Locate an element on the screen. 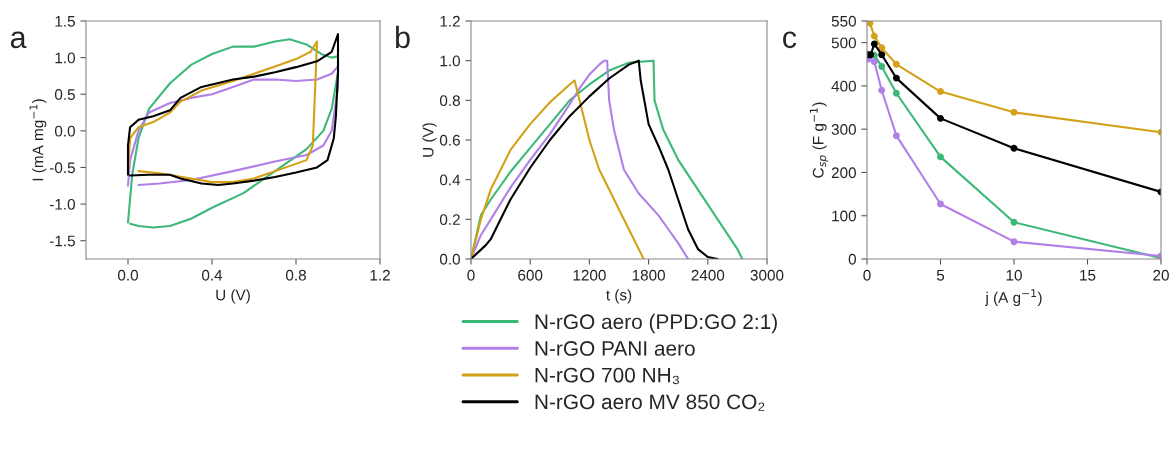 The height and width of the screenshot is (461, 1171). y-tick-label: -1.5 is located at coordinates (62, 241).